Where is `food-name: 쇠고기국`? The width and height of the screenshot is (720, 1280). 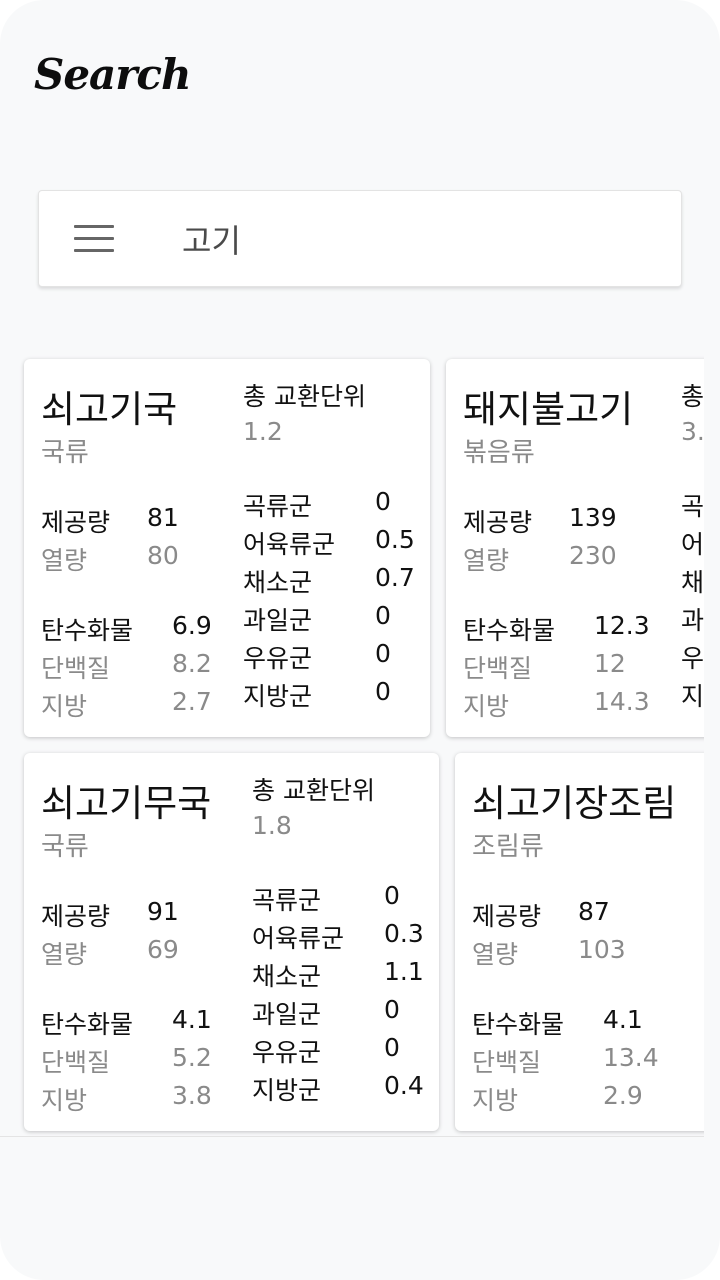
food-name: 쇠고기국 is located at coordinates (109, 409).